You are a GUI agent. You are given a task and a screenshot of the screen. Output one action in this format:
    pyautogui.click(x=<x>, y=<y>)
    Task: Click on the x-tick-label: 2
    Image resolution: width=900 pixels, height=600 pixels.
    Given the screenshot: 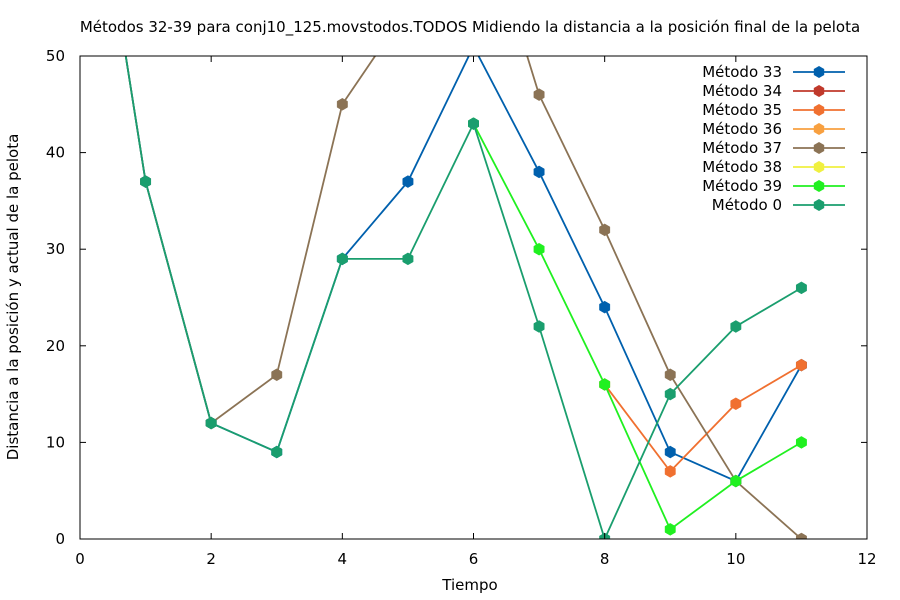 What is the action you would take?
    pyautogui.click(x=211, y=559)
    